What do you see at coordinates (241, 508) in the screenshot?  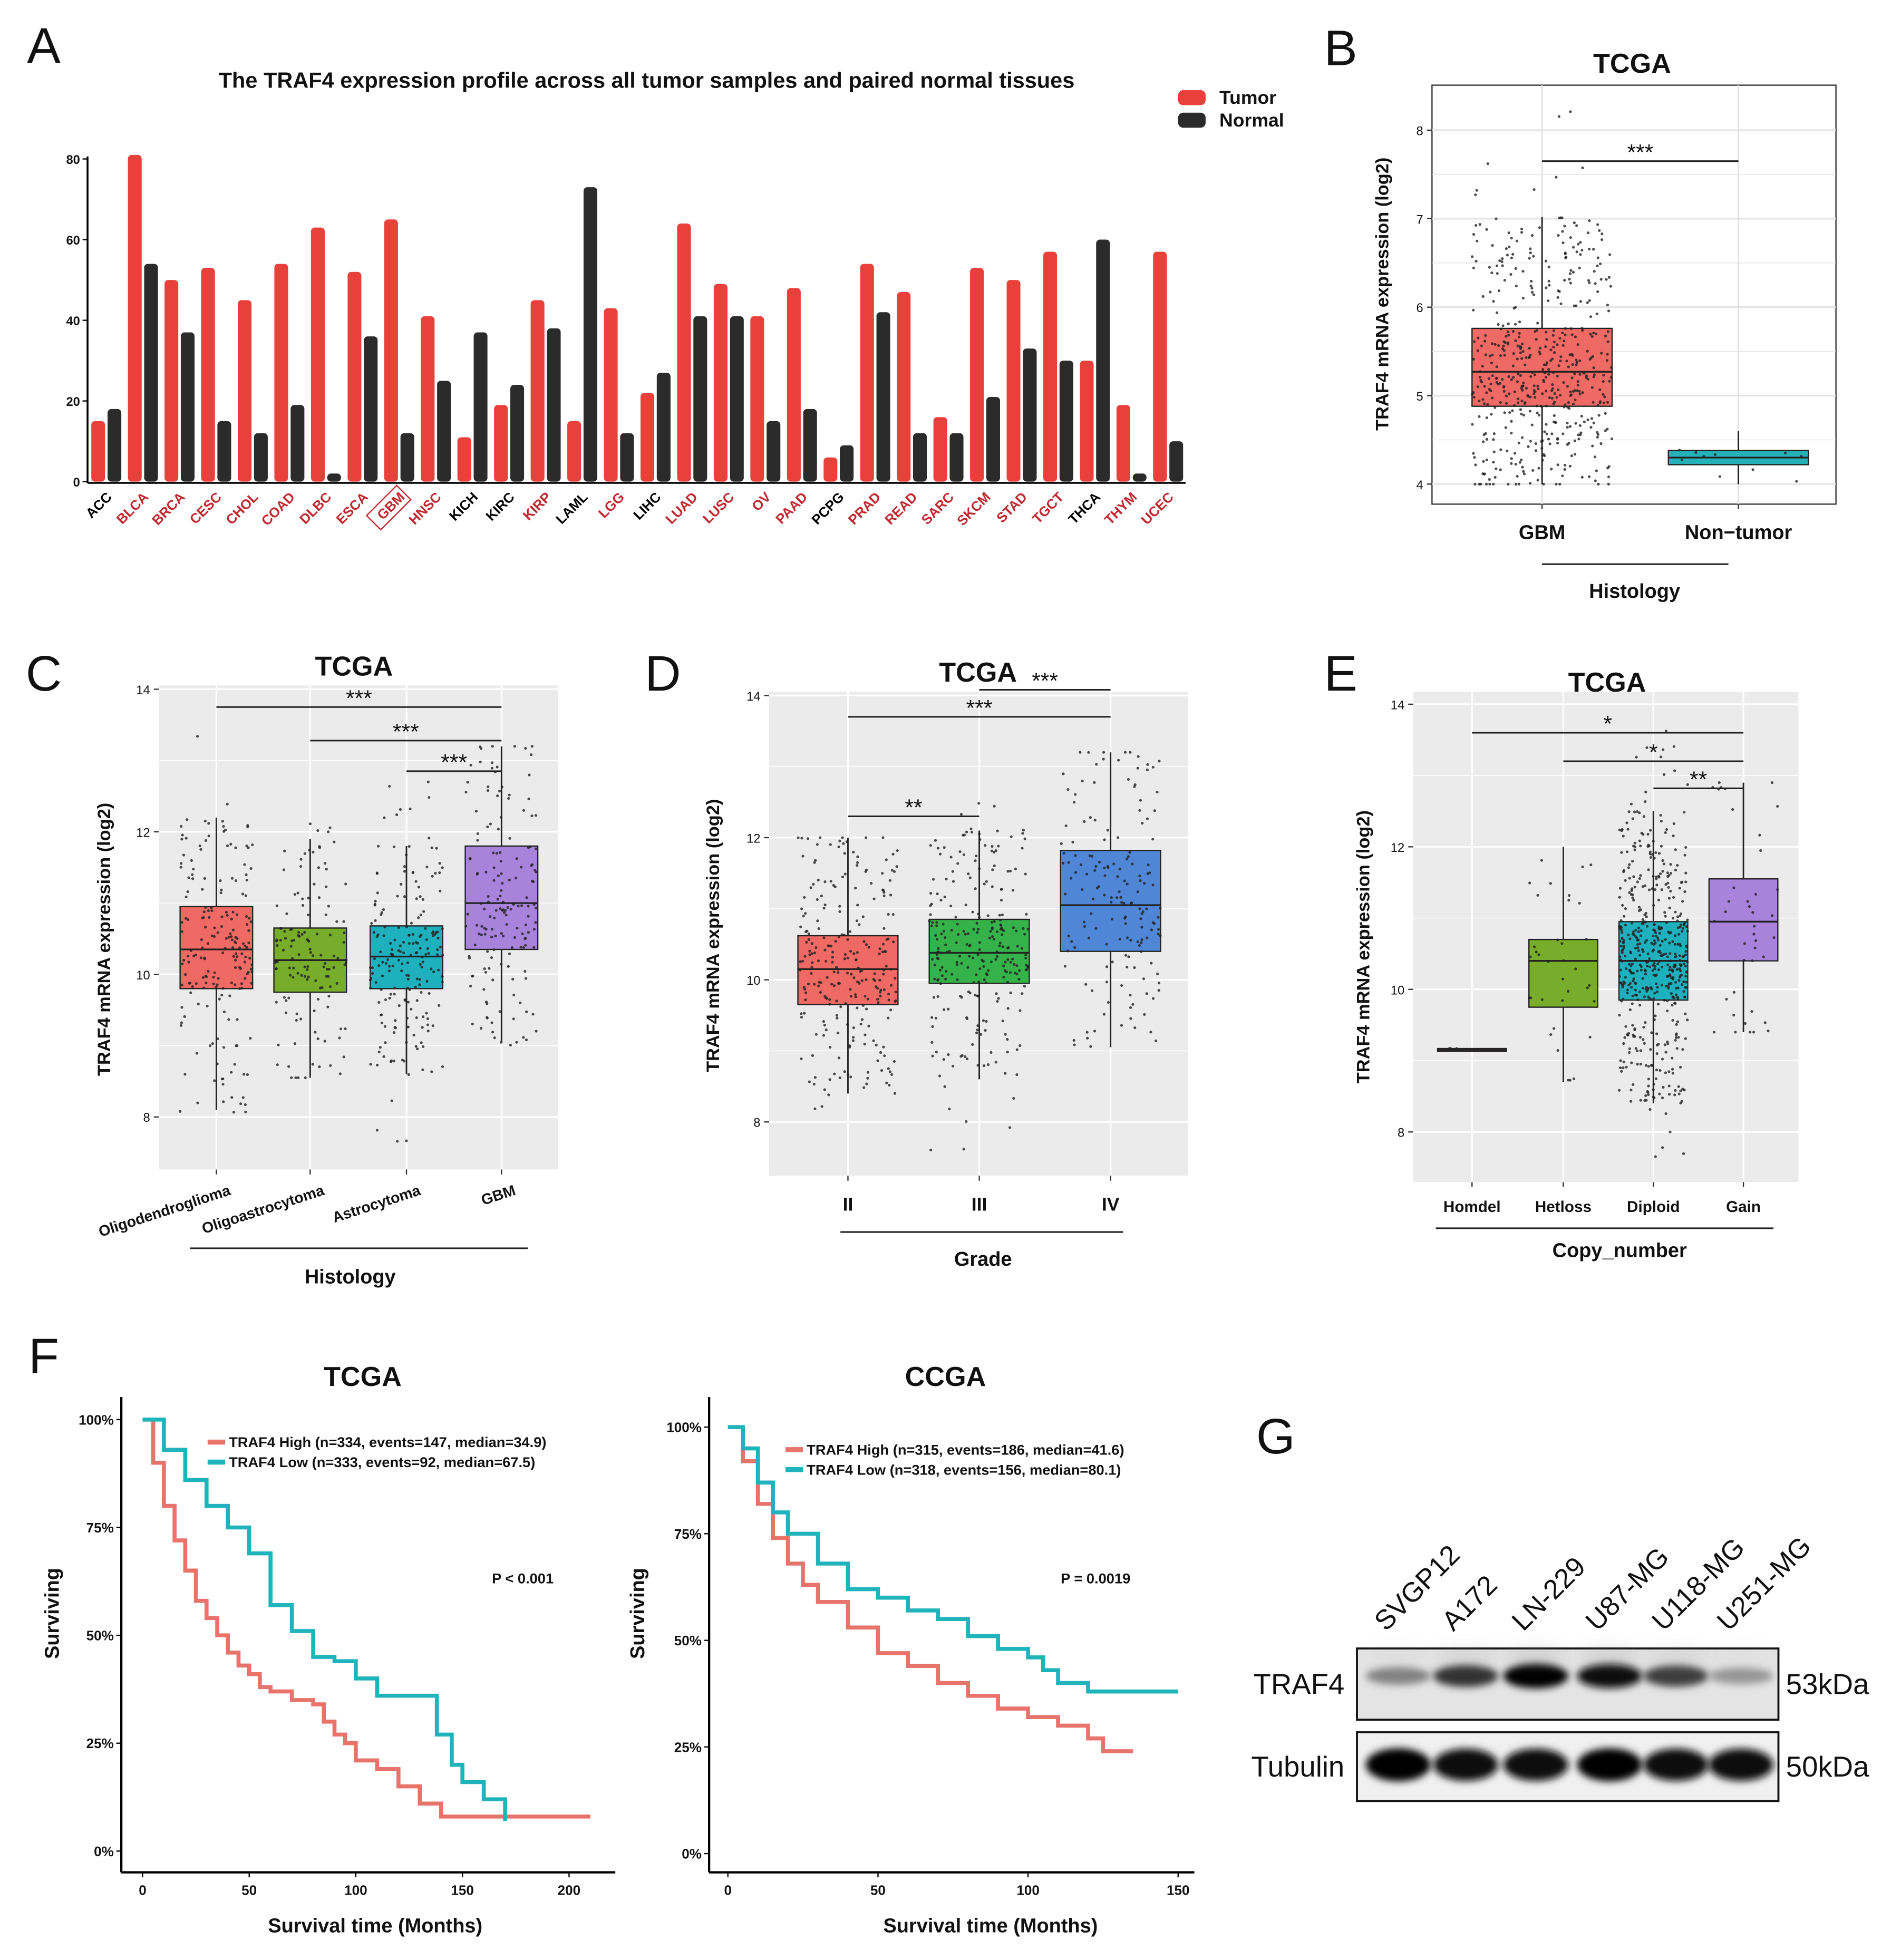 I see `category-label: CHOL` at bounding box center [241, 508].